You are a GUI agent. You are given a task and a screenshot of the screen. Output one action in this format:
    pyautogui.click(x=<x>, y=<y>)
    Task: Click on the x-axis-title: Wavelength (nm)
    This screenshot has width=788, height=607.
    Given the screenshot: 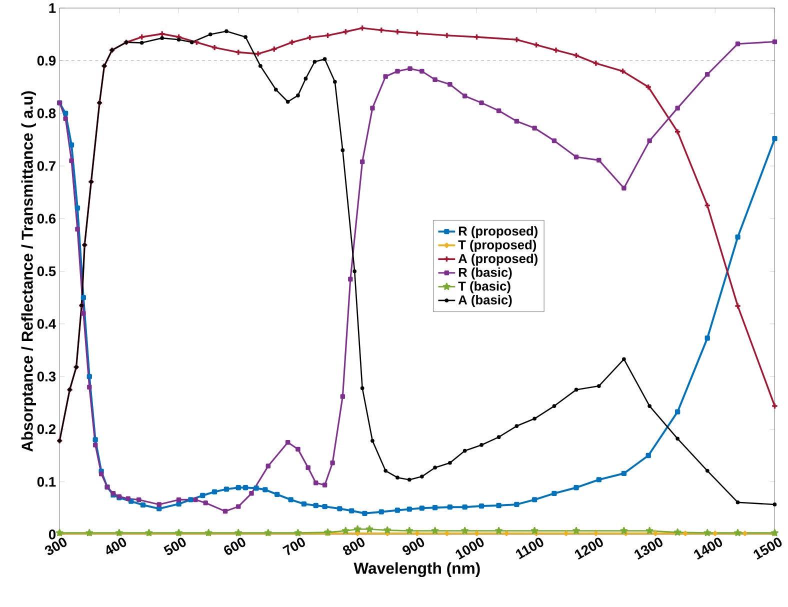 What is the action you would take?
    pyautogui.click(x=417, y=570)
    